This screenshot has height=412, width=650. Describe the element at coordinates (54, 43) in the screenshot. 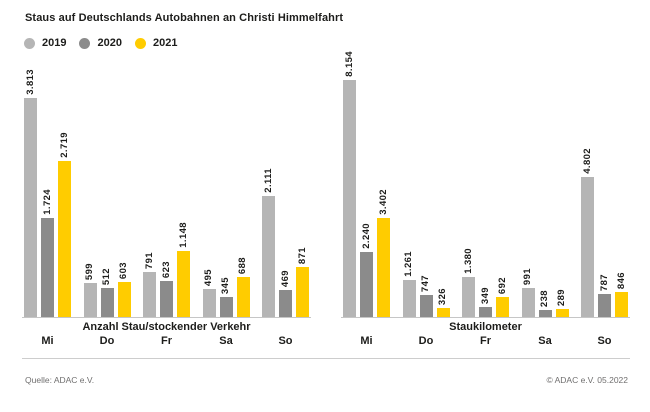

I see `legend-label: 2019` at that location.